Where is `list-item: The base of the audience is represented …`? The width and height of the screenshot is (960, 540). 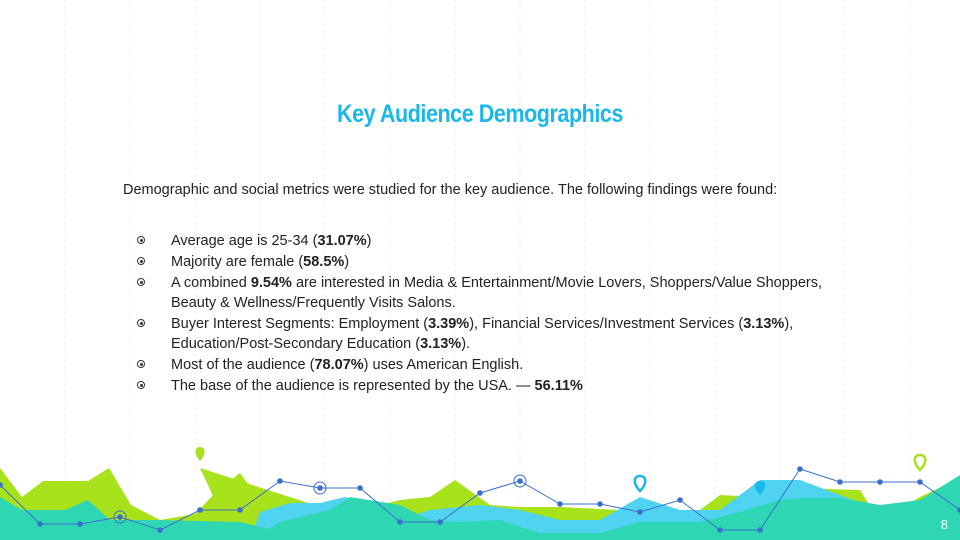
list-item: The base of the audience is represented … is located at coordinates (487, 386).